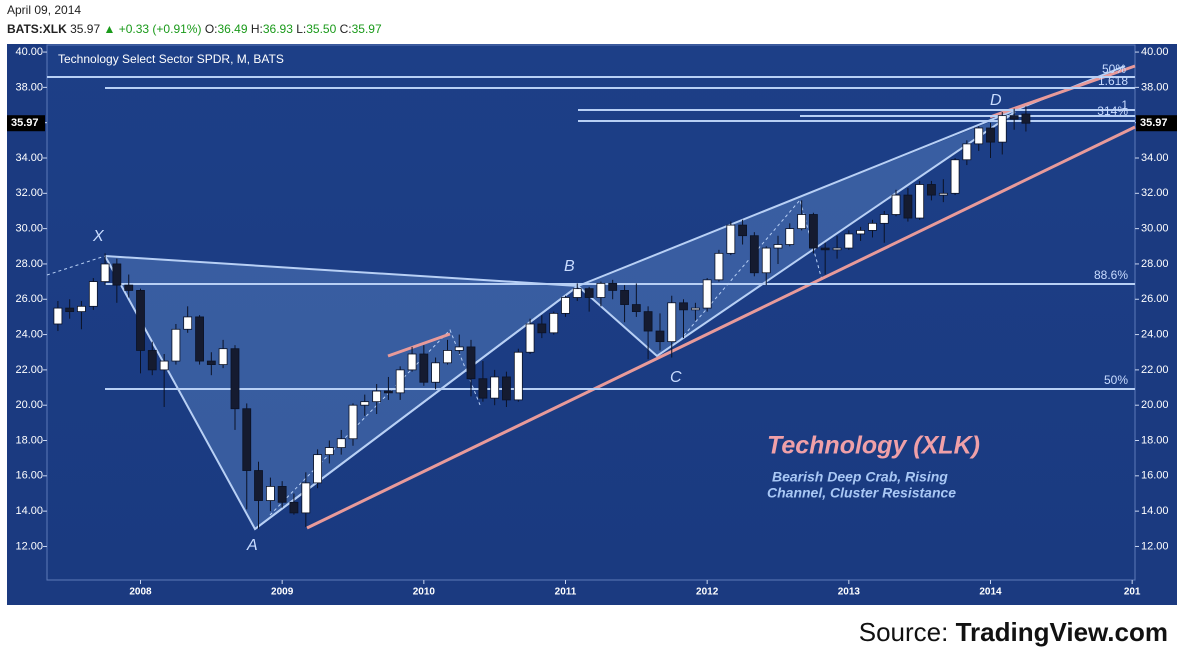 The width and height of the screenshot is (1184, 661). I want to click on ohlc-key: L:, so click(301, 29).